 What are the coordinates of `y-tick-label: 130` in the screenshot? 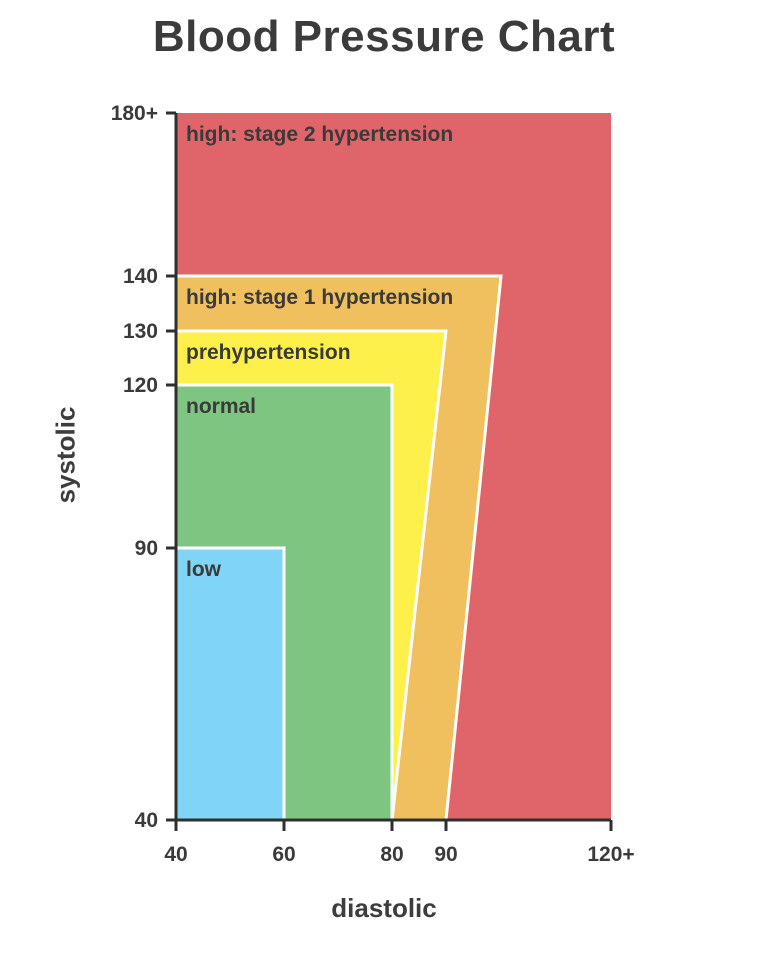 It's located at (140, 331).